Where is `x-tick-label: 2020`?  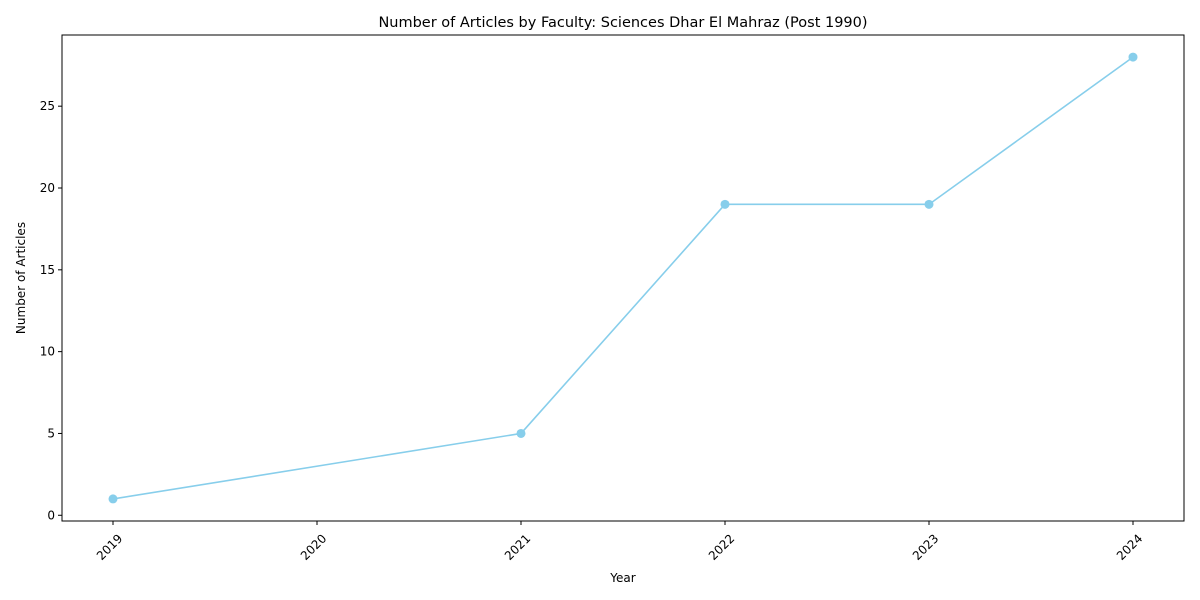
x-tick-label: 2020 is located at coordinates (313, 546).